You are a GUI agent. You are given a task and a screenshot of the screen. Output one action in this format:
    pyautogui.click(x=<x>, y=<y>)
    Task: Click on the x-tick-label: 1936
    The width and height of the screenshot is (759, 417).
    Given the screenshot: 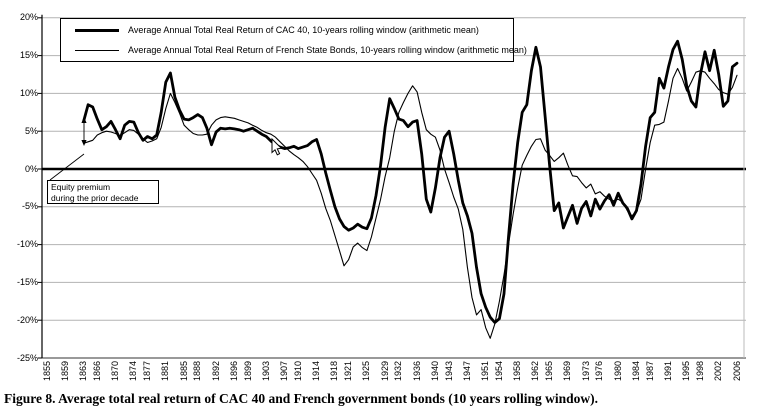 What is the action you would take?
    pyautogui.click(x=416, y=371)
    